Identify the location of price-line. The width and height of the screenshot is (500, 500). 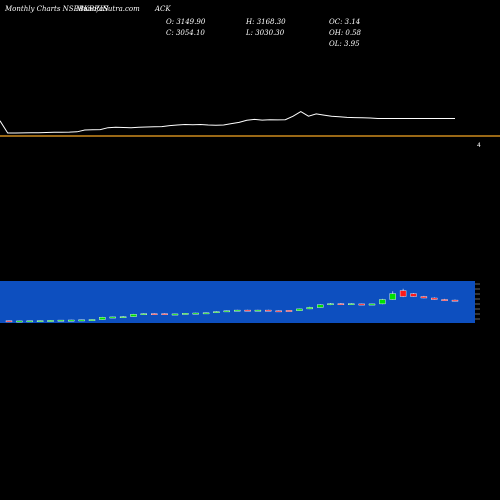
(227, 122).